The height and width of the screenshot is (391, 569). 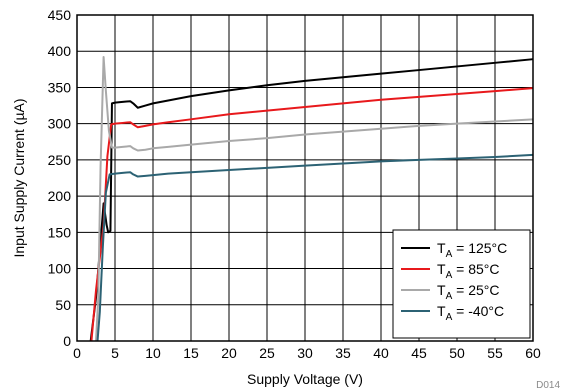 I want to click on legend-label-3: TA = -40°C, so click(x=470, y=313).